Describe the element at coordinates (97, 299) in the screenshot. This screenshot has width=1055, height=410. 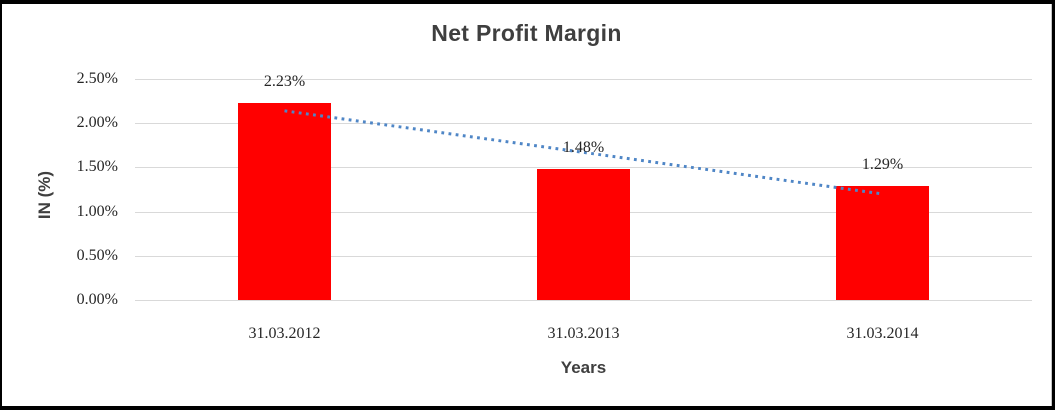
I see `y-axis-tick-label: 0.00%` at that location.